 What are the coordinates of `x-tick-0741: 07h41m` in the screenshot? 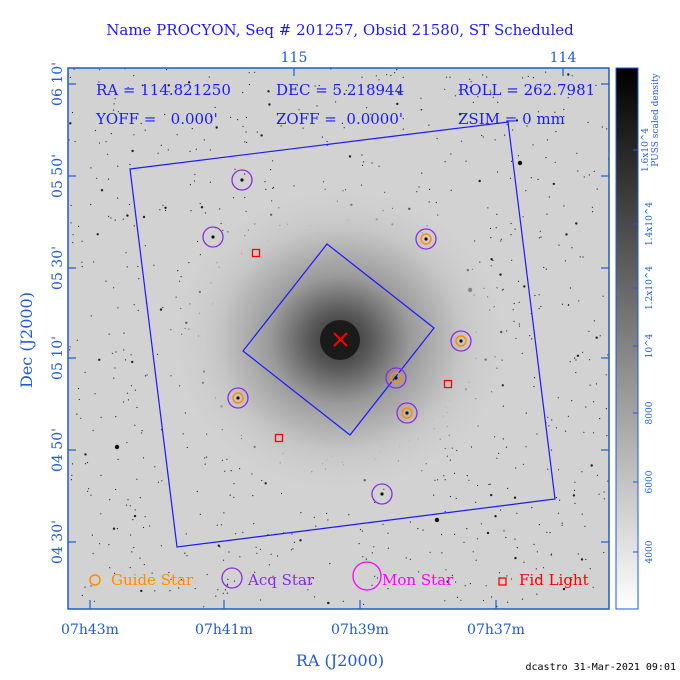 It's located at (224, 630).